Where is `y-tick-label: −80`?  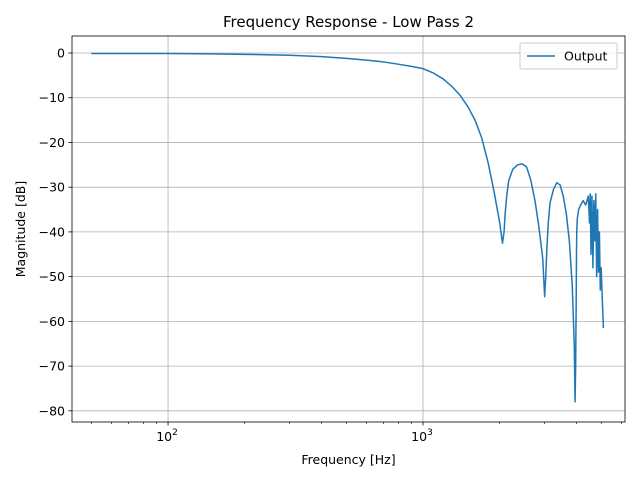
y-tick-label: −80 is located at coordinates (52, 410).